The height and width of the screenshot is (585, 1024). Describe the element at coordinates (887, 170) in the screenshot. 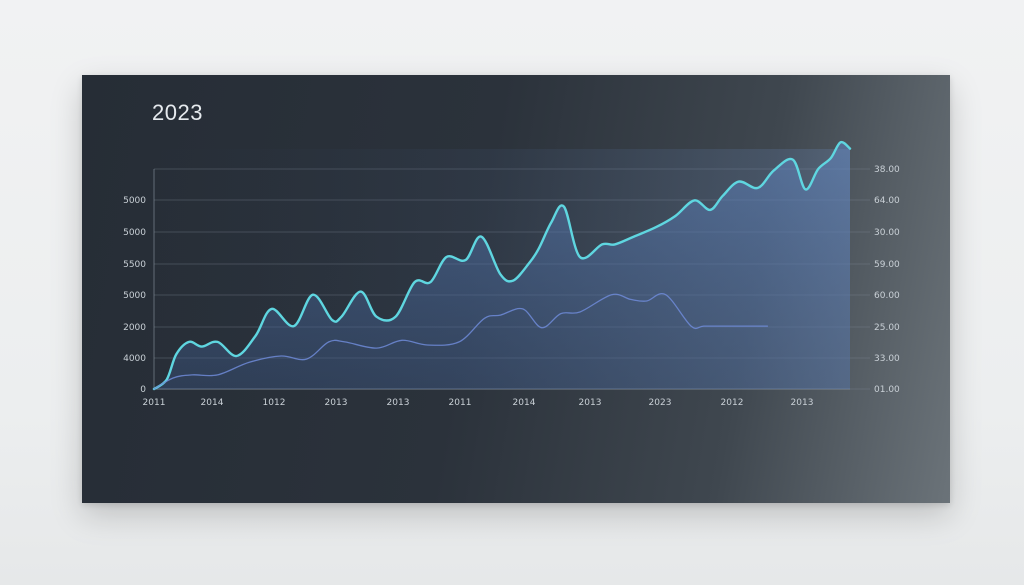

I see `y-right-tick-label: 38.00` at that location.